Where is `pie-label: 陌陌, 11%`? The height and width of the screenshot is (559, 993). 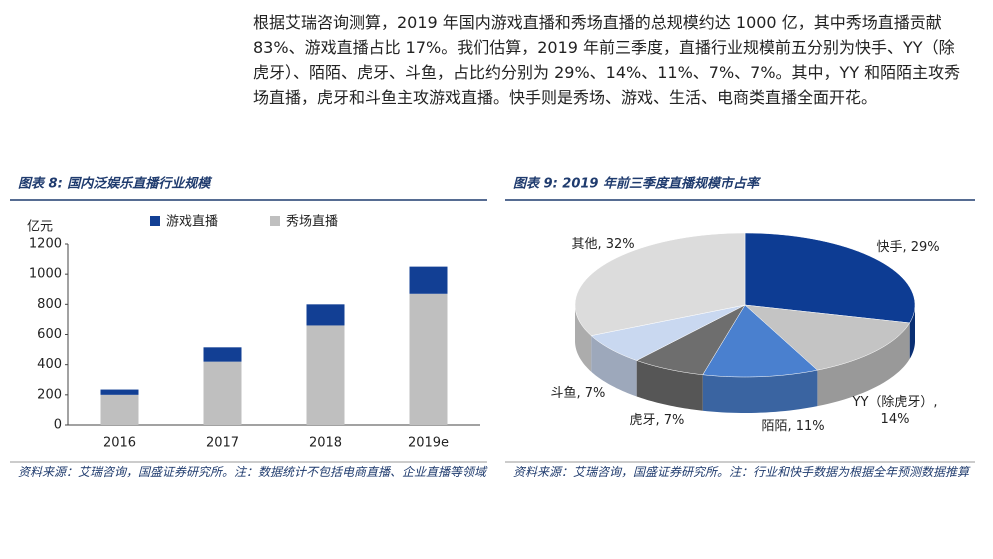 pie-label: 陌陌, 11% is located at coordinates (793, 426).